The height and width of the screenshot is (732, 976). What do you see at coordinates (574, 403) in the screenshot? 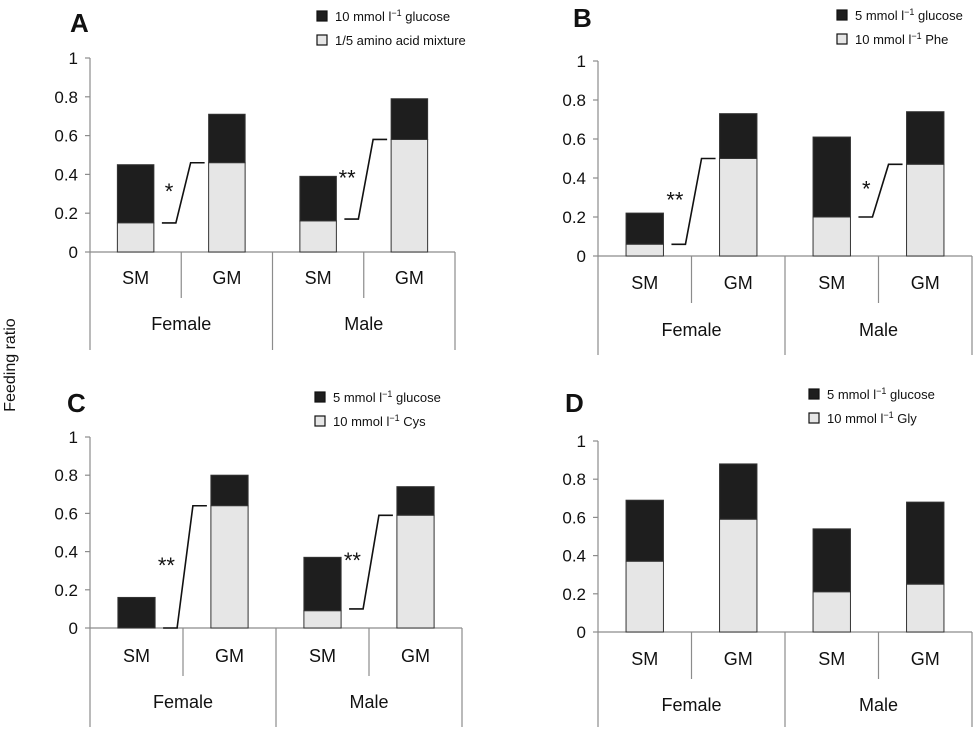
I see `panel-letter: D` at bounding box center [574, 403].